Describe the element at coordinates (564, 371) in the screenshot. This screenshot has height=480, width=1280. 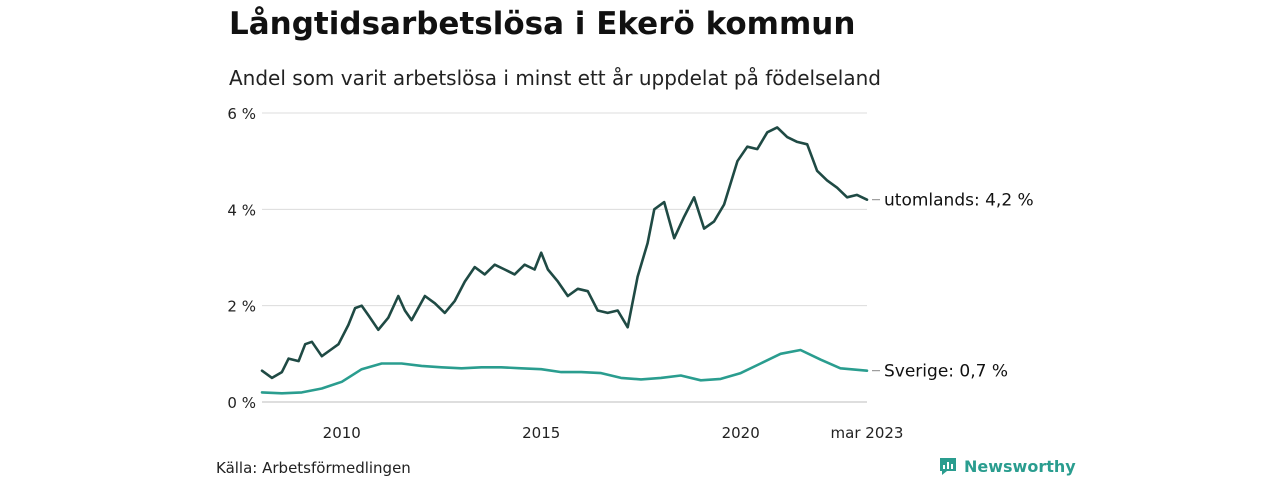
I see `series-line-sverige` at that location.